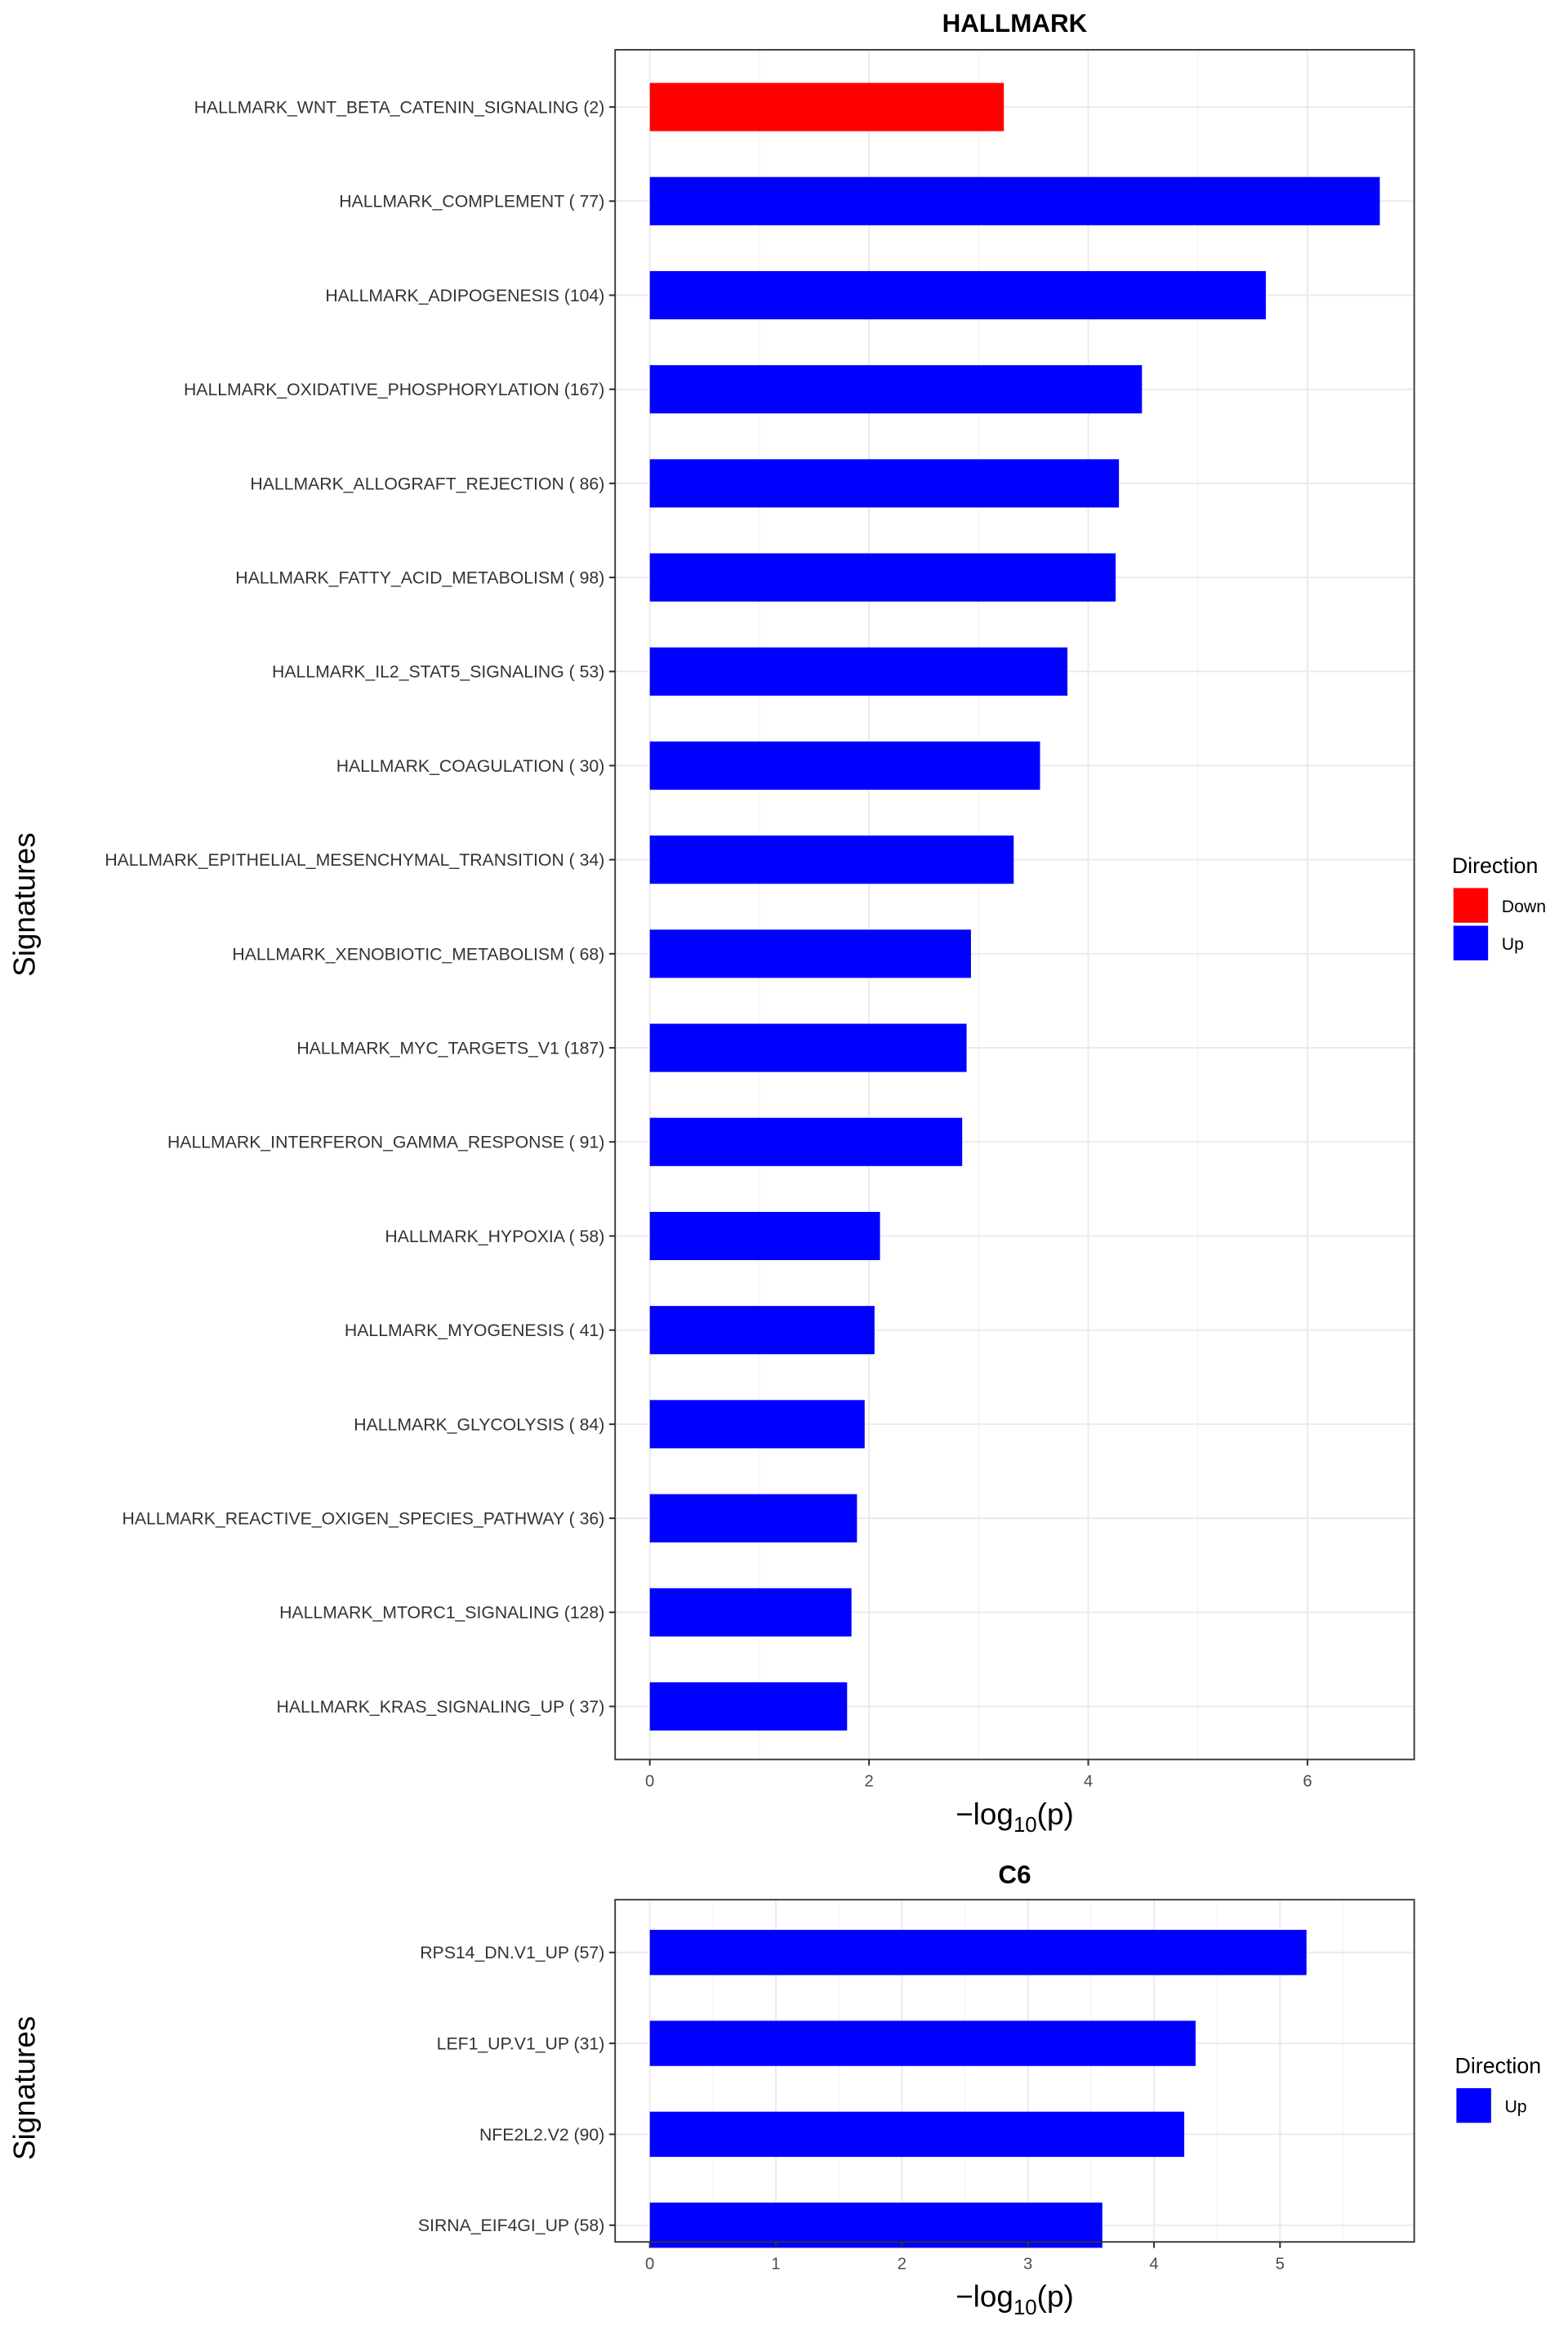  Describe the element at coordinates (1015, 23) in the screenshot. I see `hallmark-title: HALLMARK` at that location.